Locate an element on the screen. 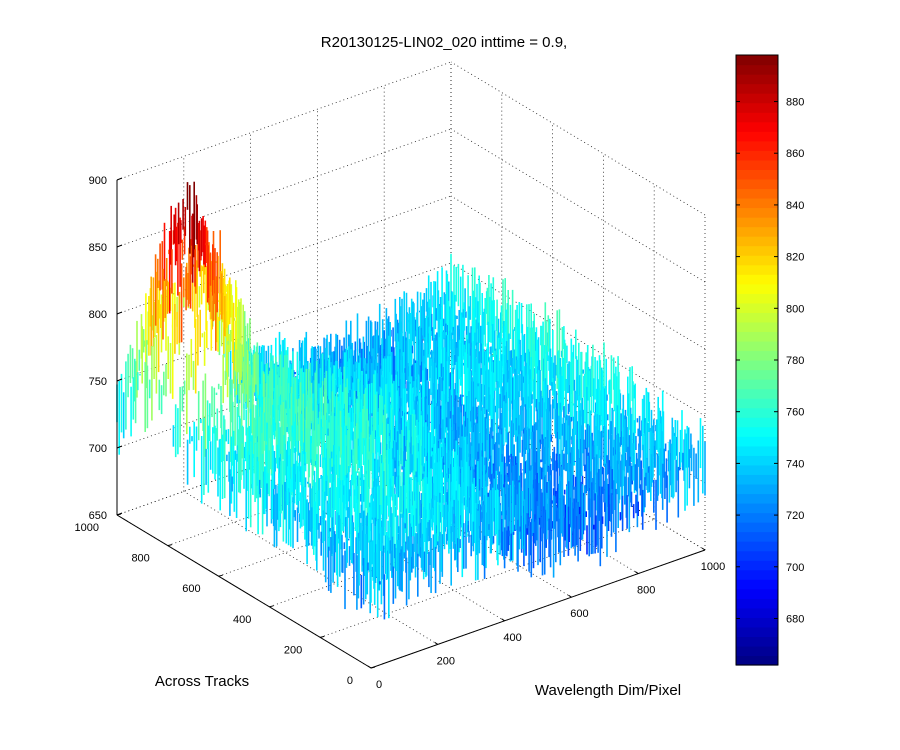 The image size is (900, 750). y-tick-label: 0 is located at coordinates (350, 681).